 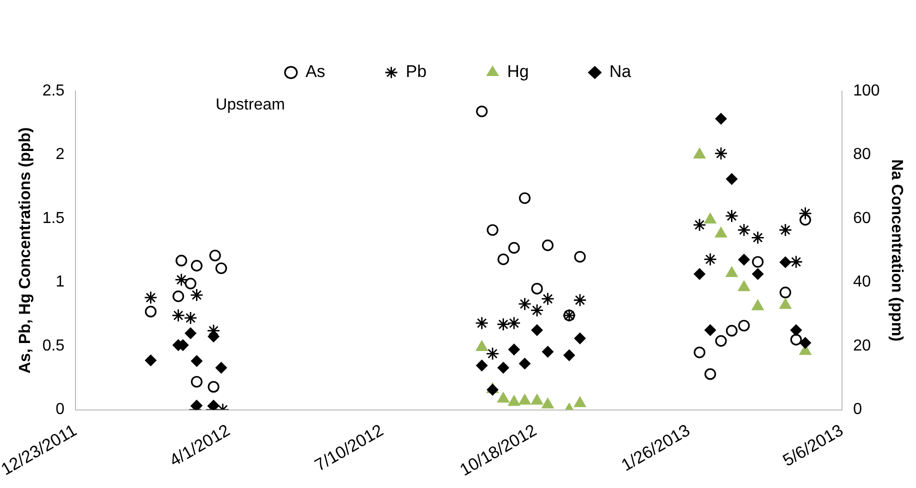 I want to click on y-tick-label: 2.5, so click(x=53, y=91).